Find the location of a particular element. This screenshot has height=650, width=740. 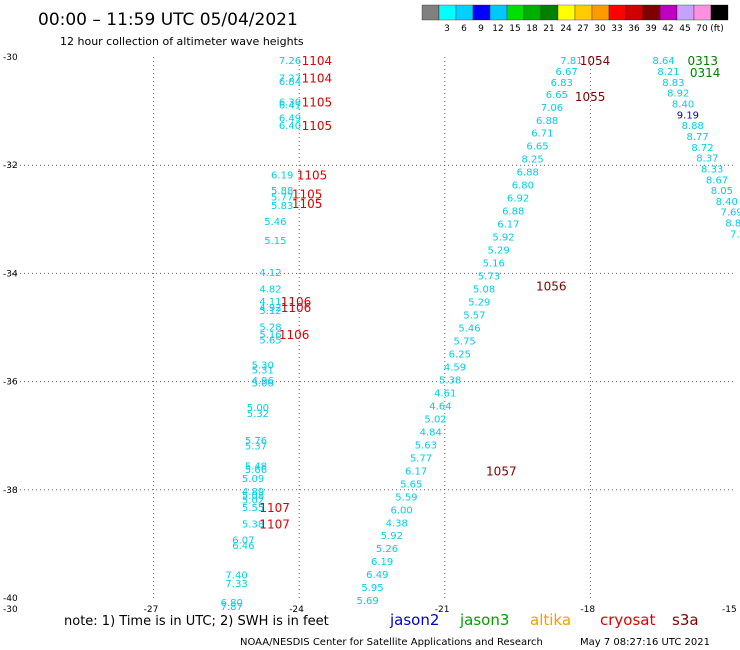

legend-bin-label: 36 is located at coordinates (634, 29).